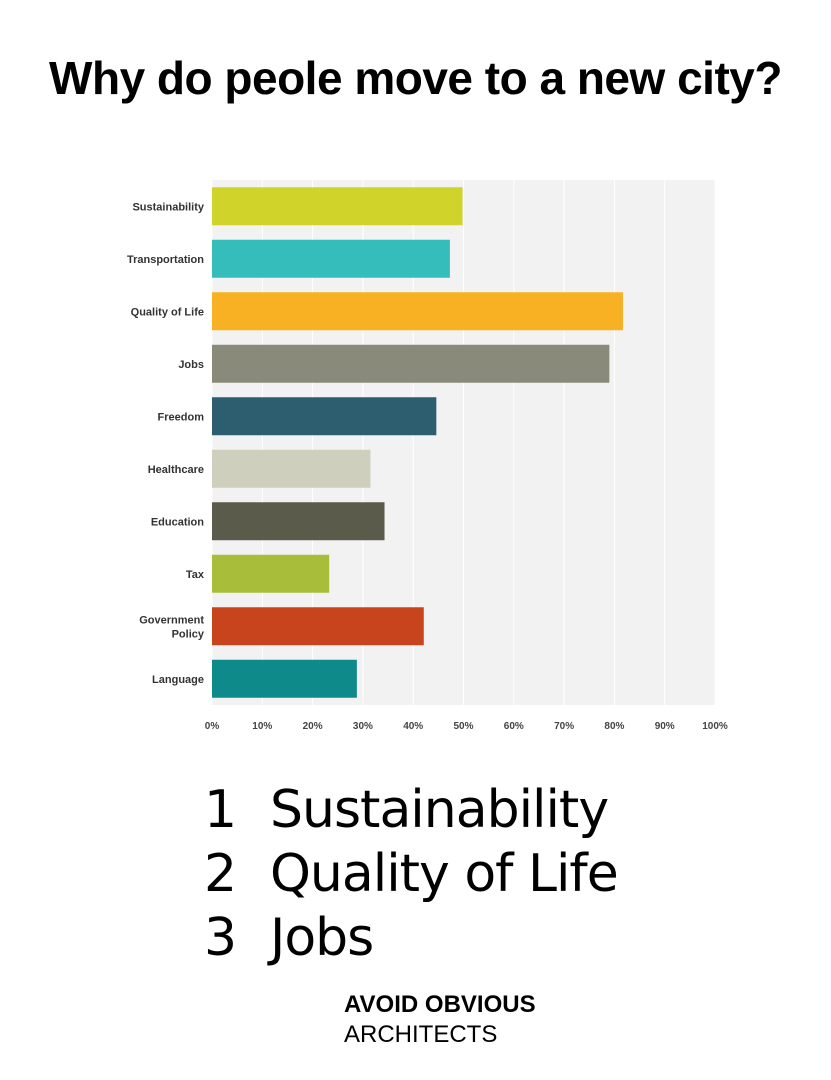  I want to click on ranking-item: 1 Sustainability, so click(411, 810).